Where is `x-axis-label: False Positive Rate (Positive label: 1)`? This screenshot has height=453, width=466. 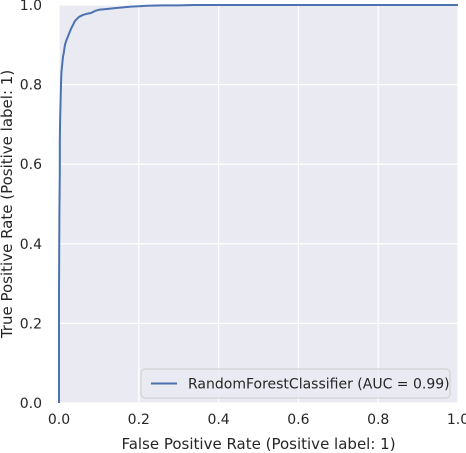
x-axis-label: False Positive Rate (Positive label: 1) is located at coordinates (258, 444).